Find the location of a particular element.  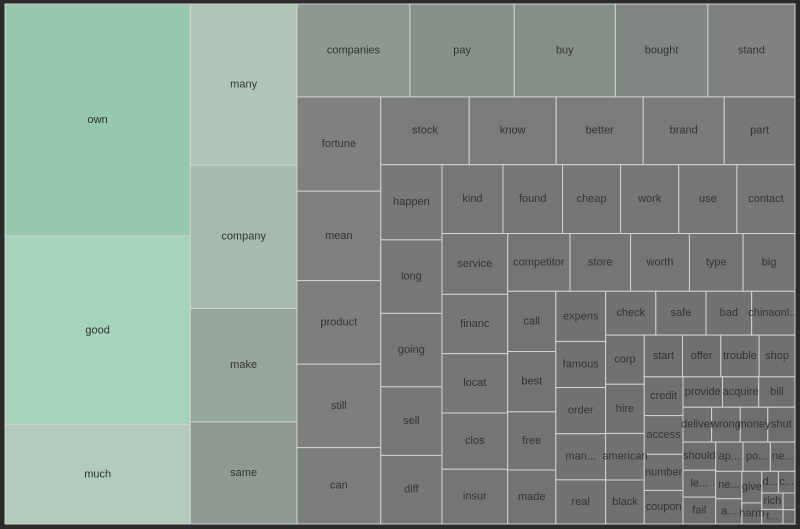

tile-label: part is located at coordinates (759, 131).